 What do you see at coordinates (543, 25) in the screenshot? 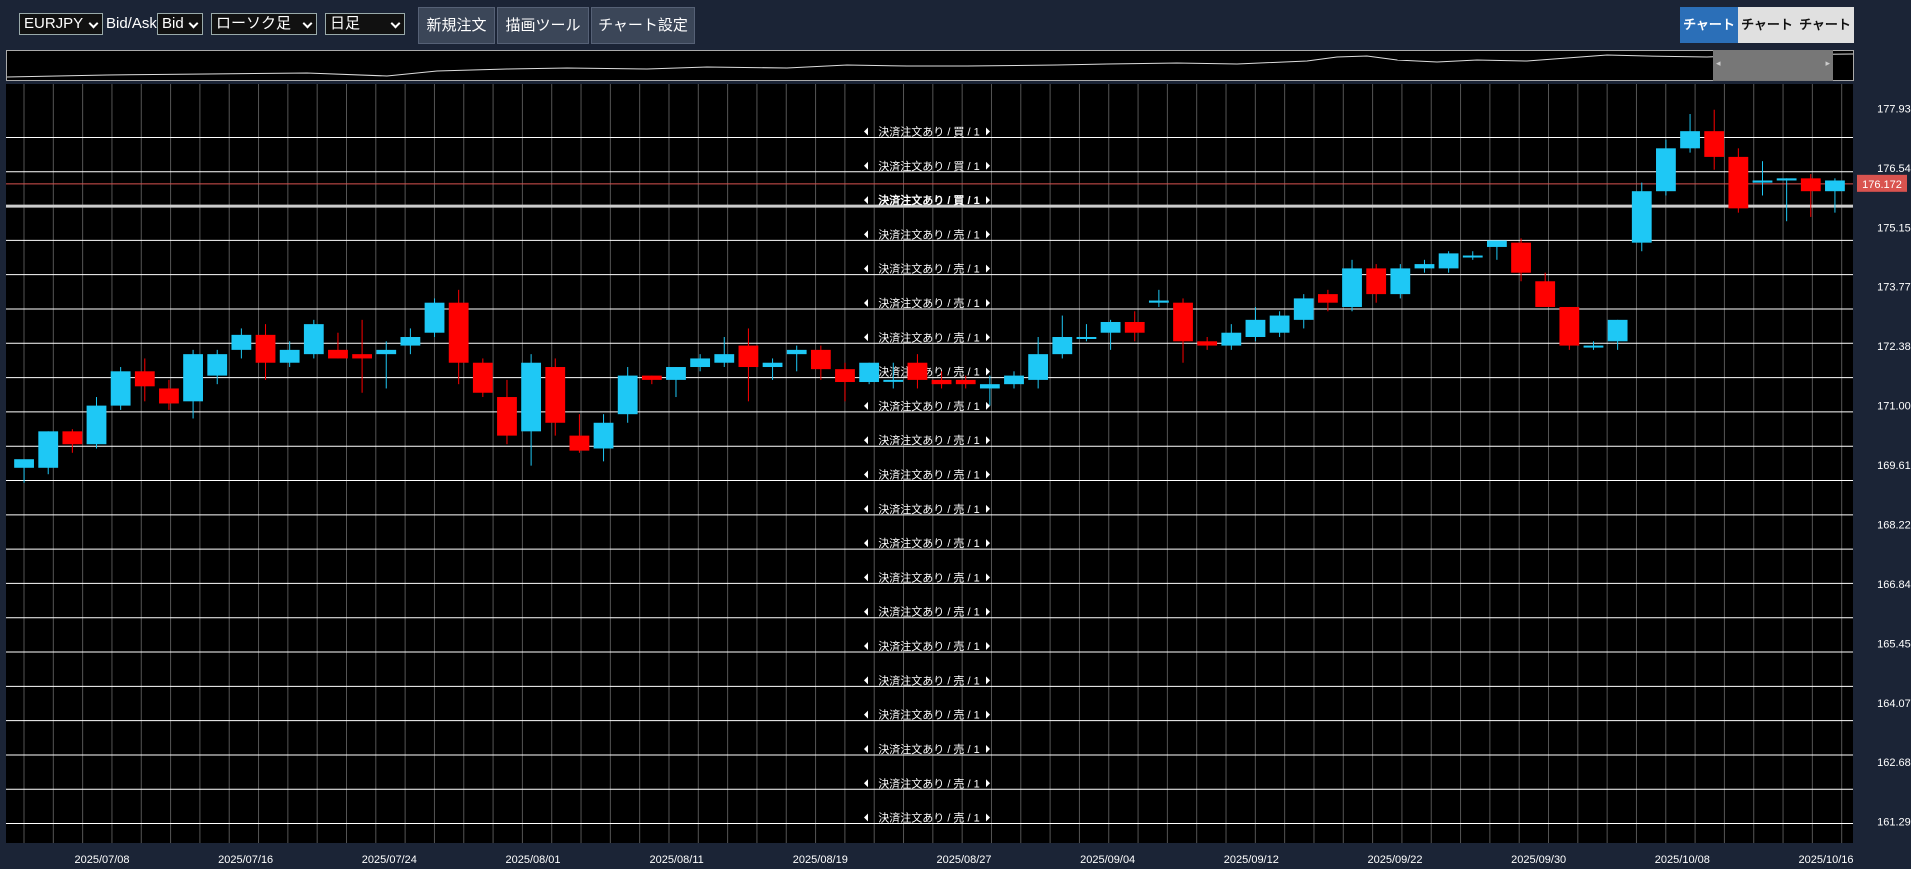
I see `drawing-tools-button: 描画ツール` at bounding box center [543, 25].